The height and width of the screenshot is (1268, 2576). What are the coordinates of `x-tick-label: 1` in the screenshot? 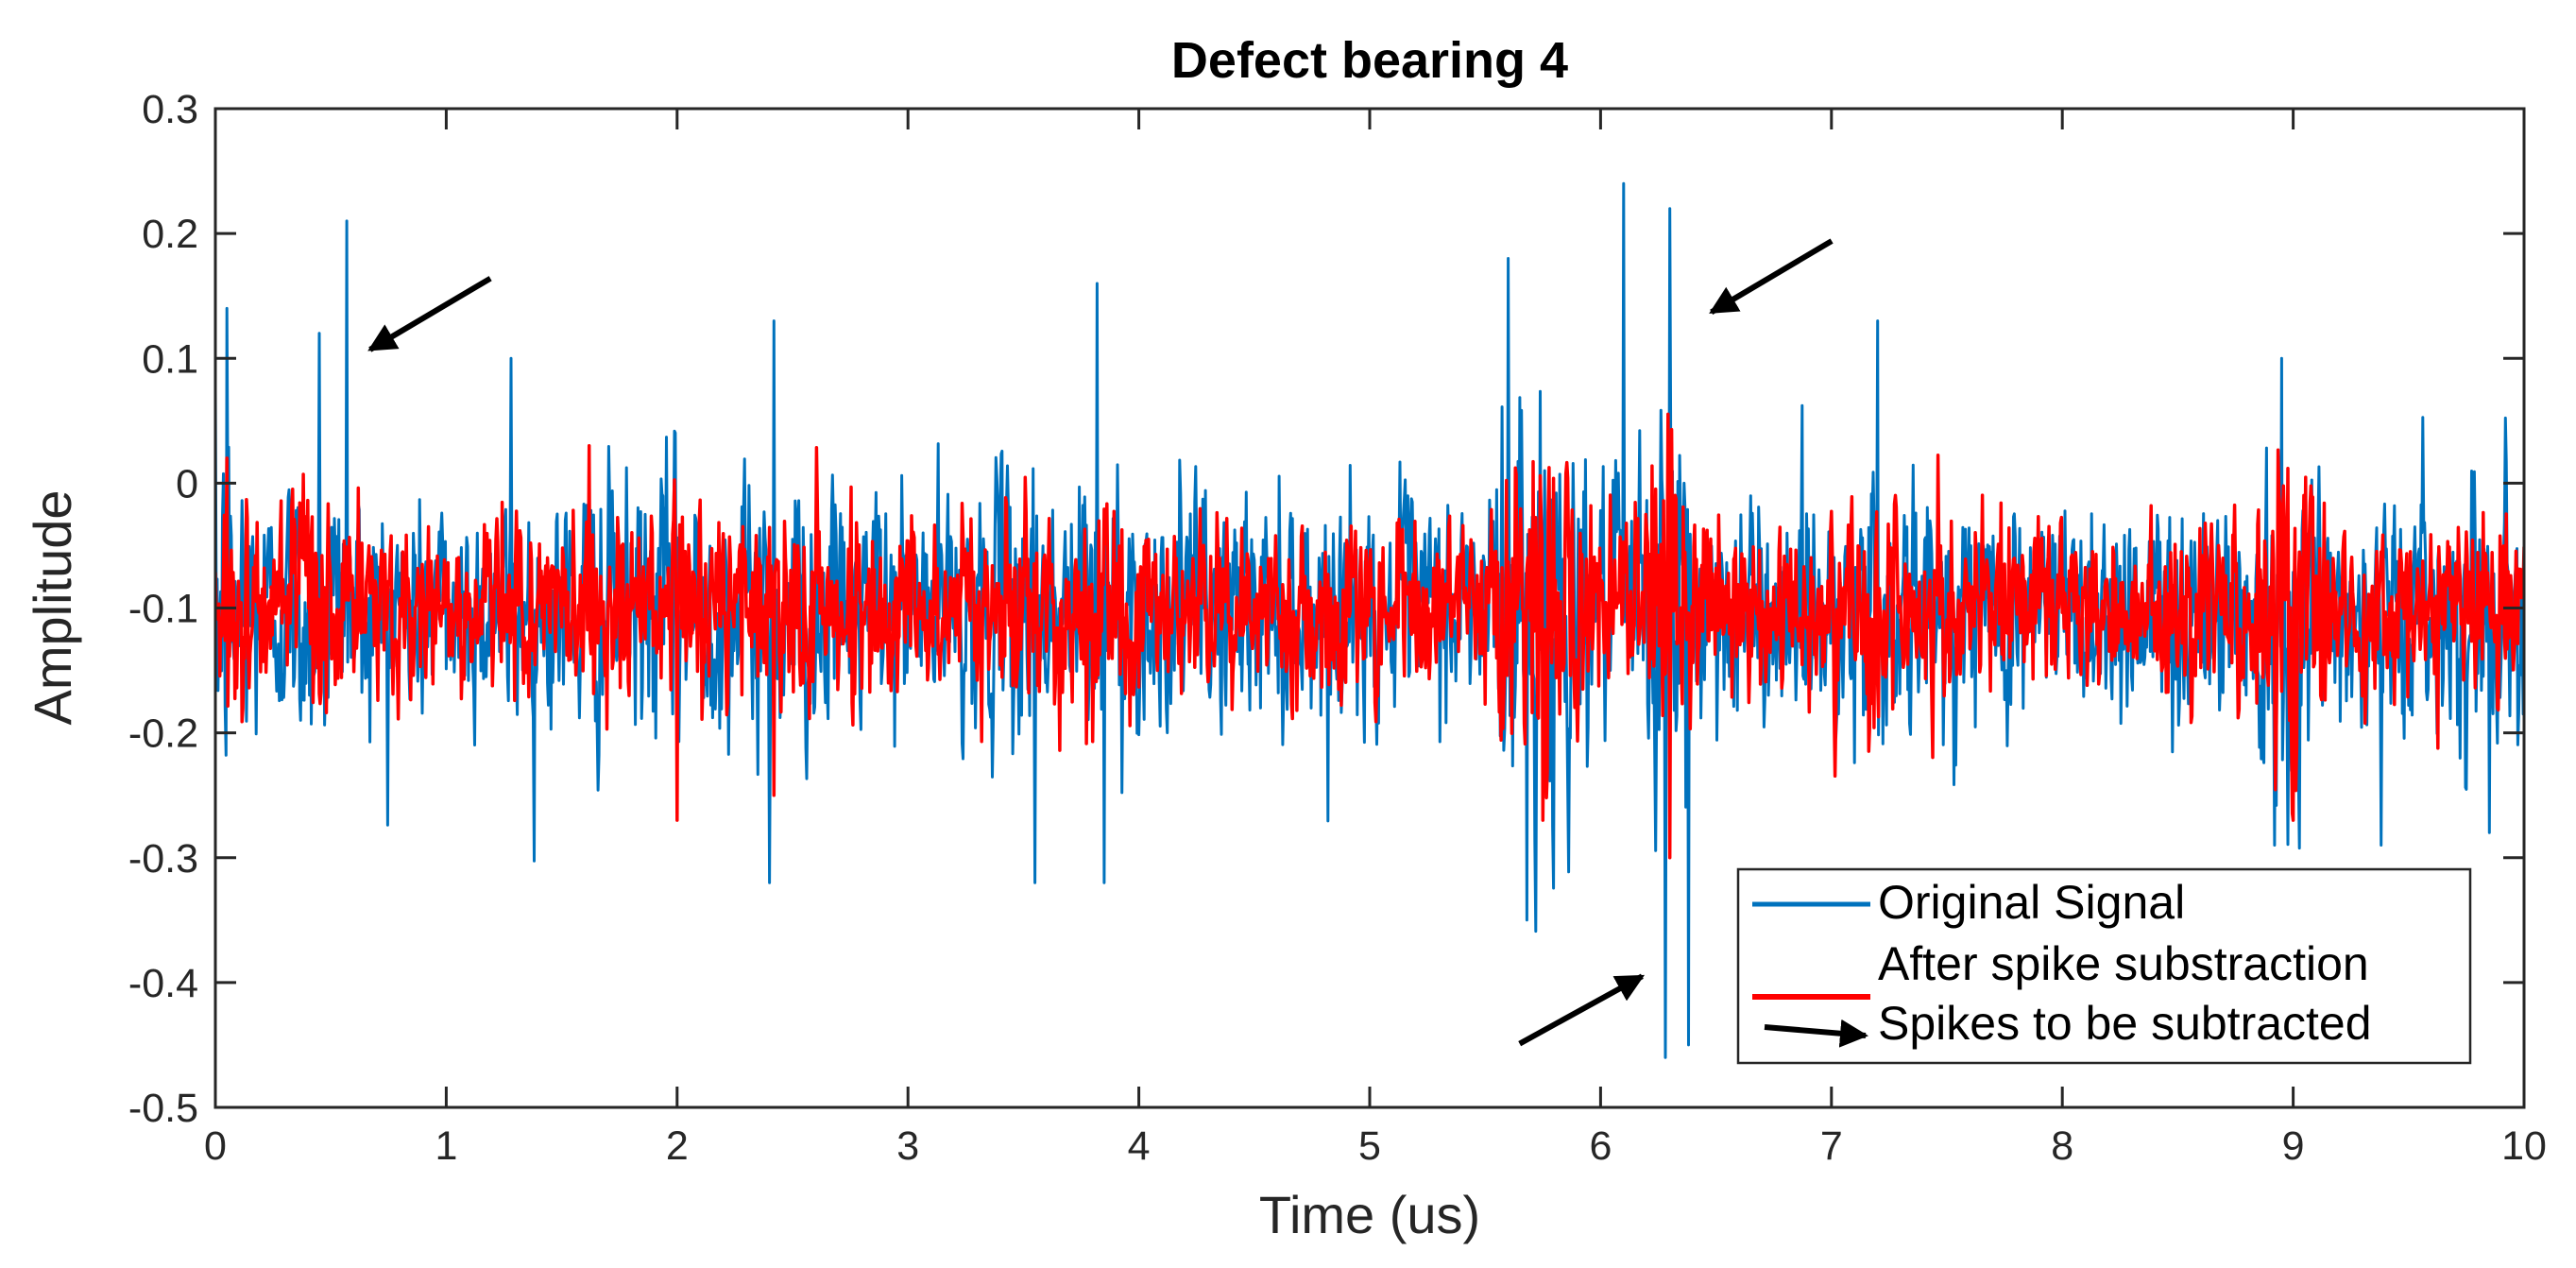 It's located at (446, 1146).